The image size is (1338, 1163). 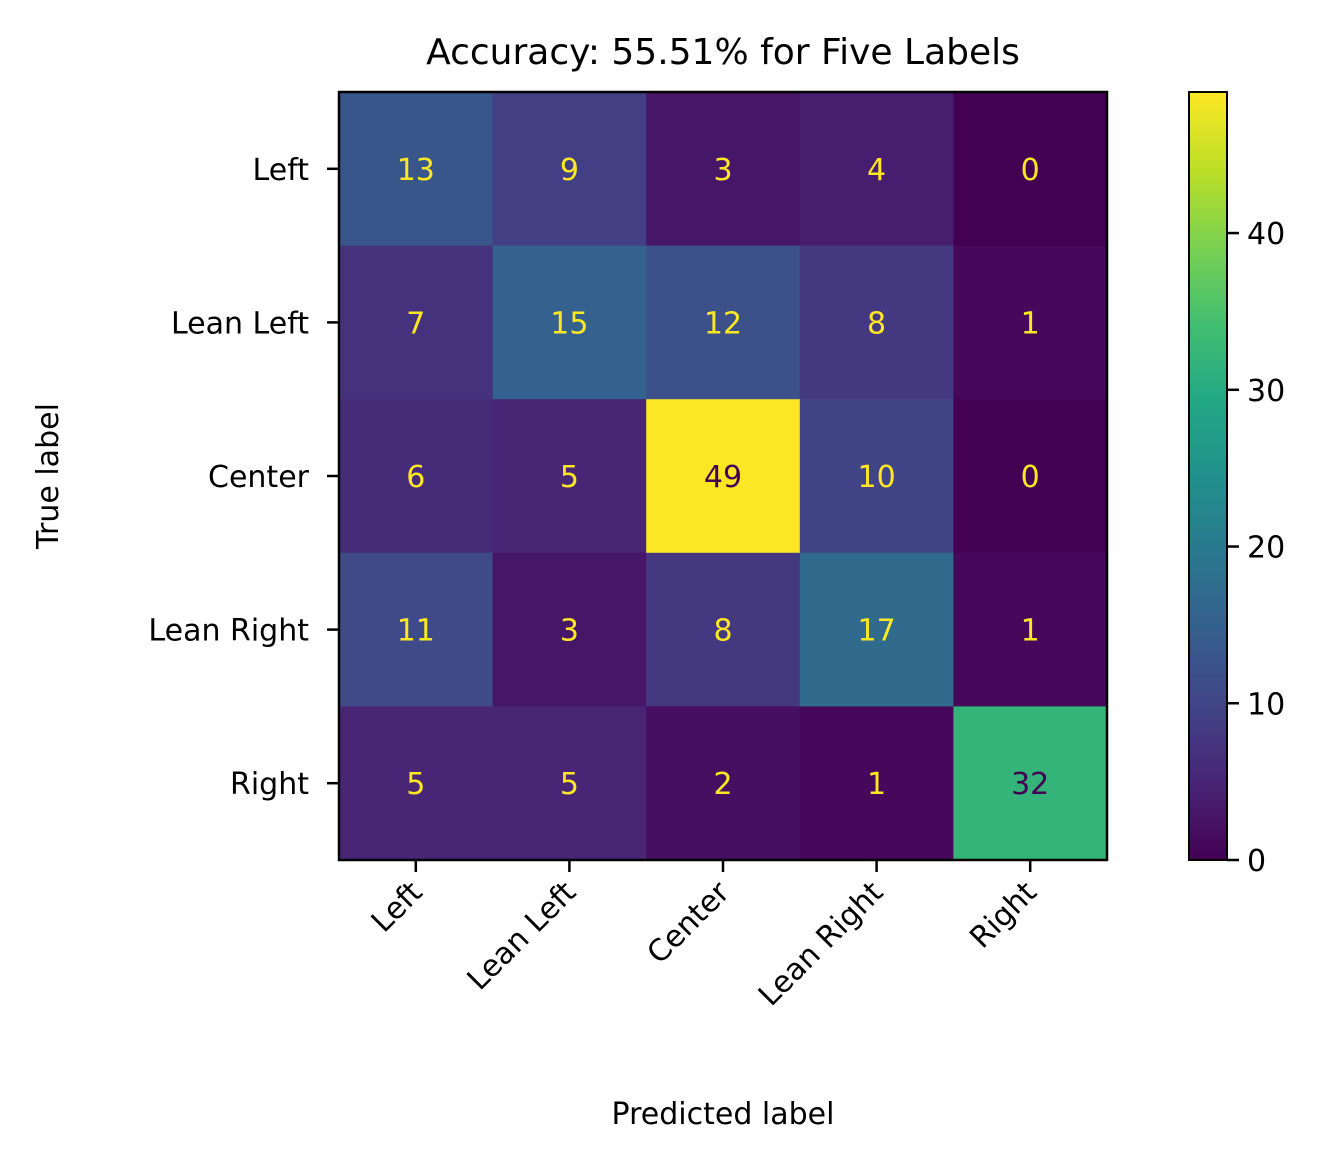 I want to click on colorbar-tick-label: 0, so click(x=1256, y=861).